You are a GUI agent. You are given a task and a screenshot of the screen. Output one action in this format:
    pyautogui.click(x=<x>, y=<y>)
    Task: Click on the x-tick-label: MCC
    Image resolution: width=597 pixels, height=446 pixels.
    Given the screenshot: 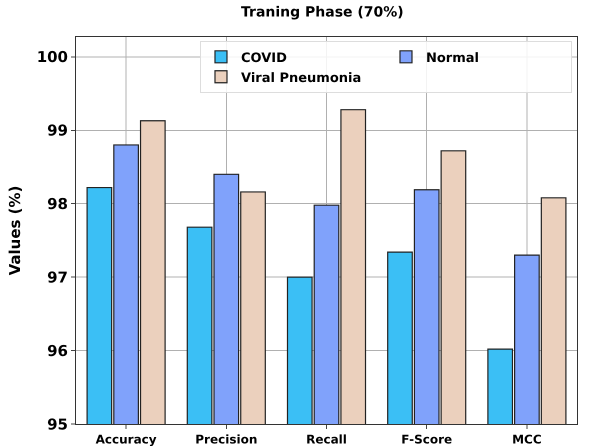 What is the action you would take?
    pyautogui.click(x=527, y=439)
    